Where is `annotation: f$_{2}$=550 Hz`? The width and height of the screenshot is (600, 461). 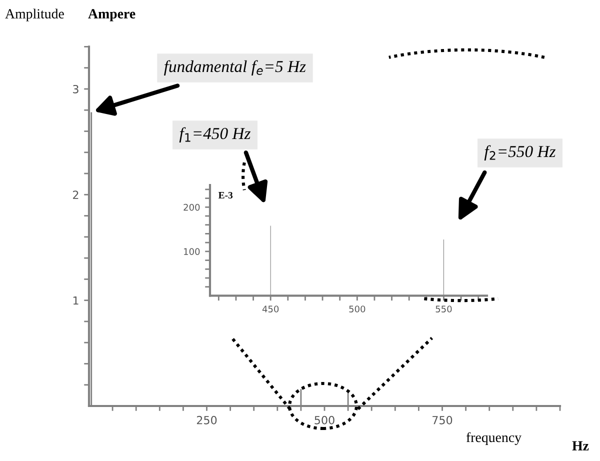 annotation: f$_{2}$=550 Hz is located at coordinates (520, 153).